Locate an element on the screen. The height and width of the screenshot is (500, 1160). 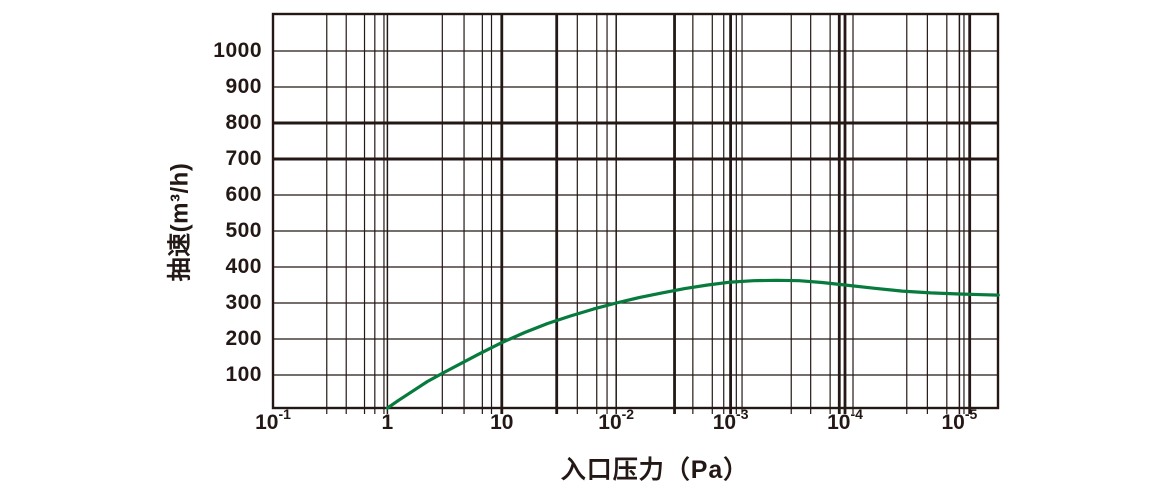
y-tick-label-600: 600 is located at coordinates (243, 194).